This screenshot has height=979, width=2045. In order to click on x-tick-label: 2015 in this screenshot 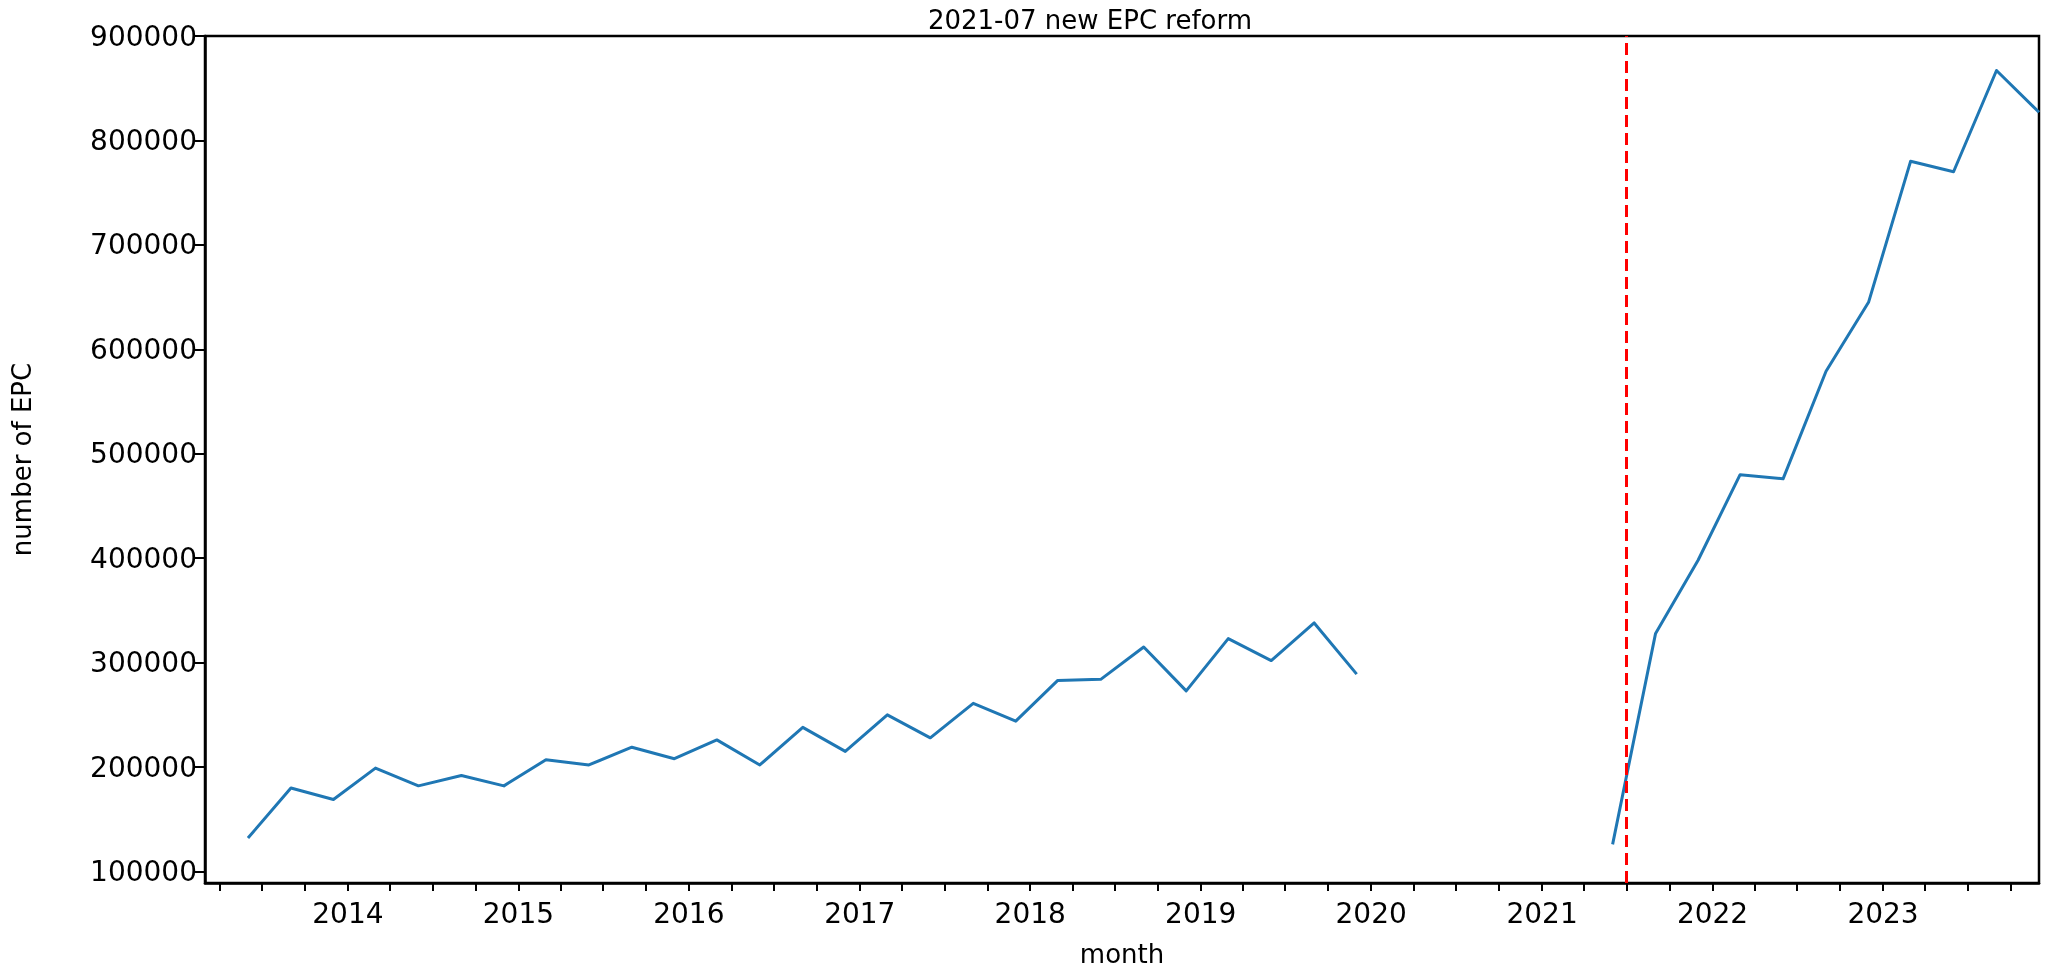, I will do `click(518, 913)`.